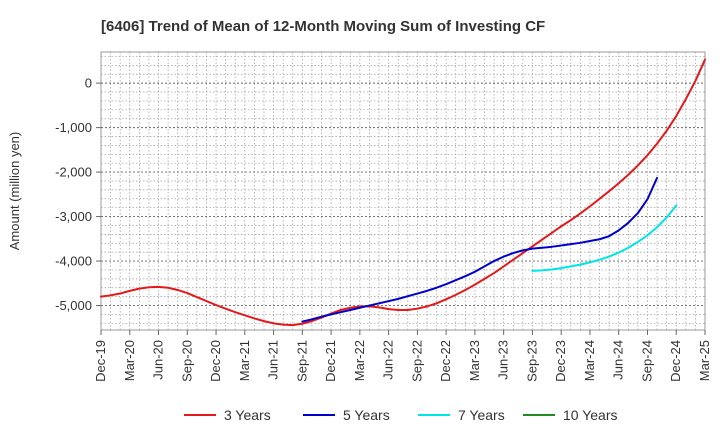 Image resolution: width=720 pixels, height=440 pixels. Describe the element at coordinates (215, 361) in the screenshot. I see `x-tick-label: Dec-20` at that location.